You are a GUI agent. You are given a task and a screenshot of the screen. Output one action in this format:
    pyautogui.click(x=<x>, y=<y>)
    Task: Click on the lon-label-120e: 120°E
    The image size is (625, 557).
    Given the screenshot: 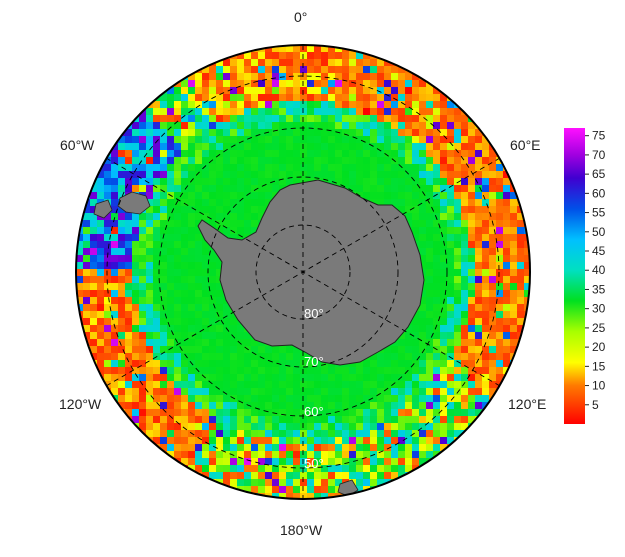 What is the action you would take?
    pyautogui.click(x=527, y=404)
    